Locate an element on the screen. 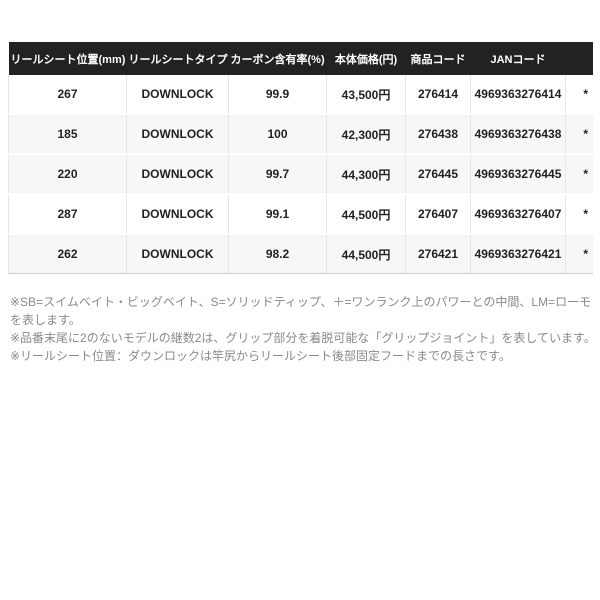  cell-carbon-content: 100 is located at coordinates (277, 134).